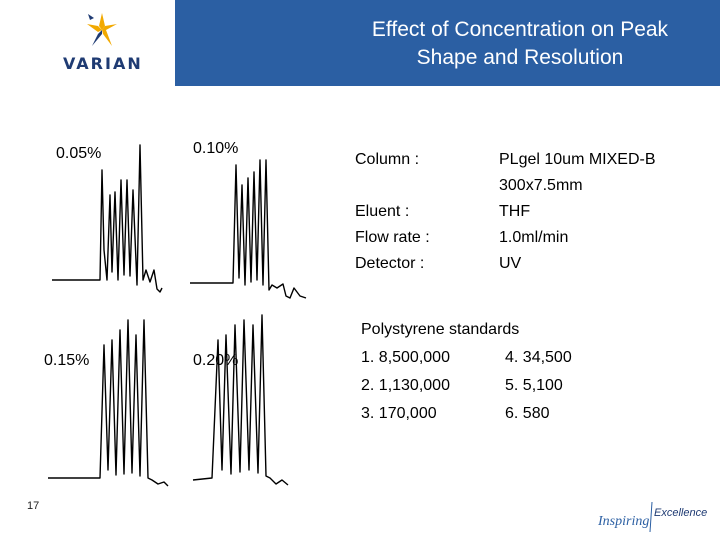  Describe the element at coordinates (33, 506) in the screenshot. I see `page-number: 17` at that location.